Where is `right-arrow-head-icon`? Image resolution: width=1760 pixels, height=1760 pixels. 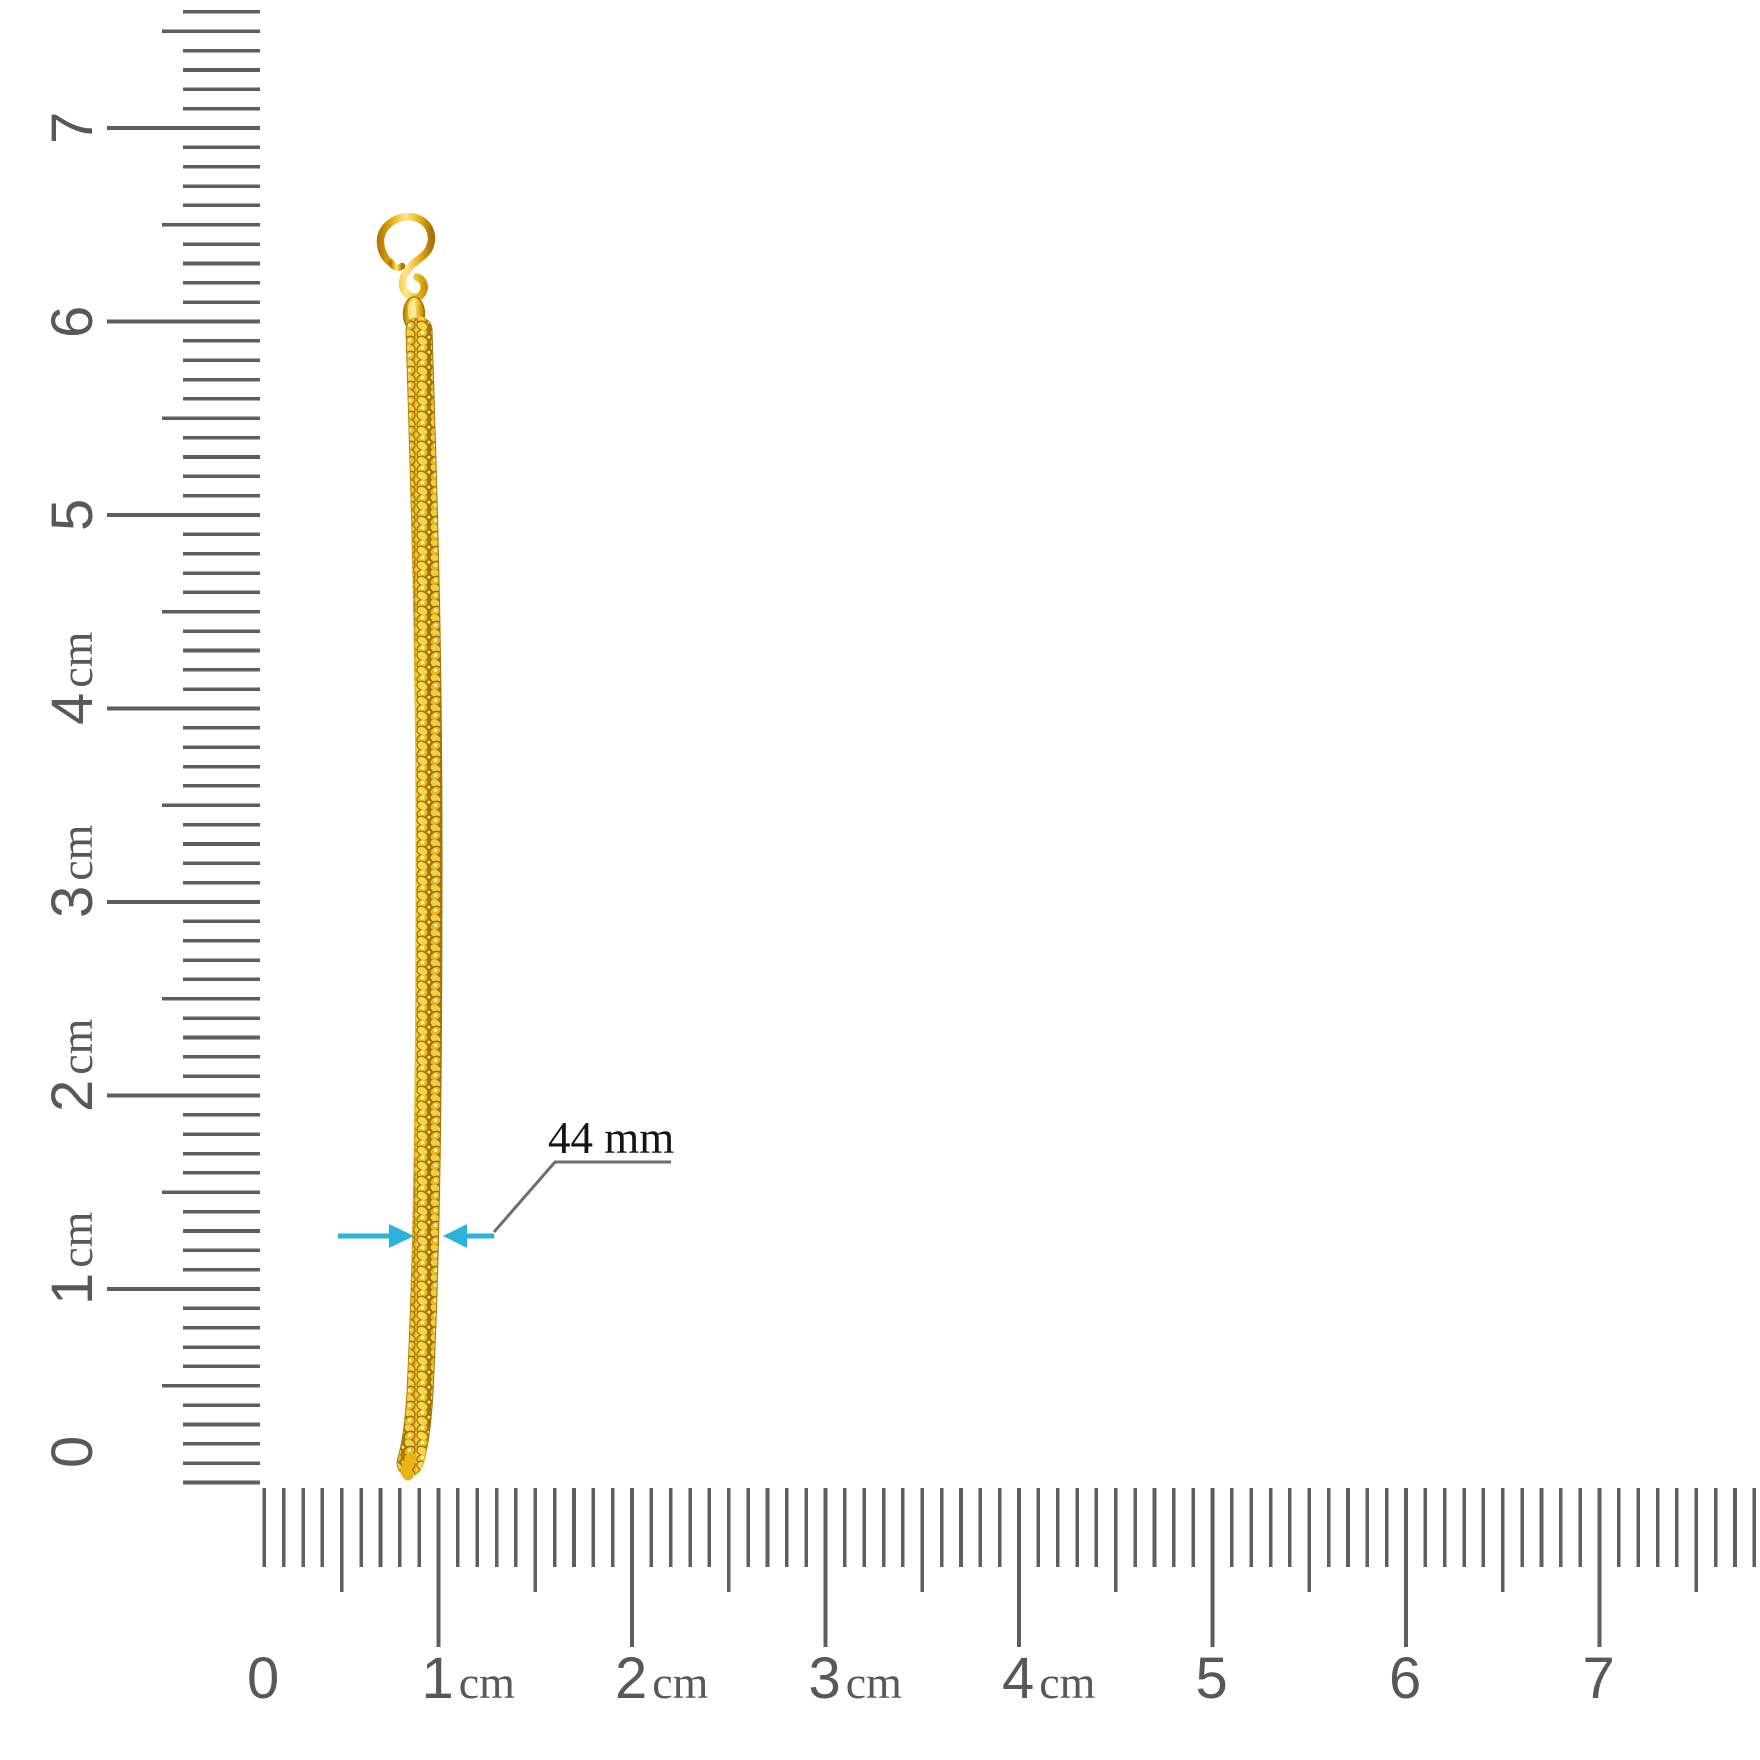 right-arrow-head-icon is located at coordinates (455, 1236).